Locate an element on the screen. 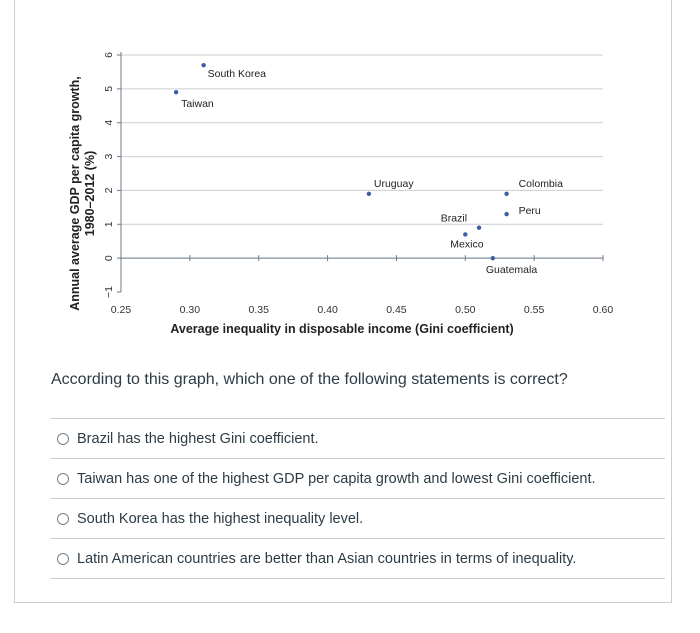 The height and width of the screenshot is (633, 700). y-tick-label: 5 is located at coordinates (109, 89).